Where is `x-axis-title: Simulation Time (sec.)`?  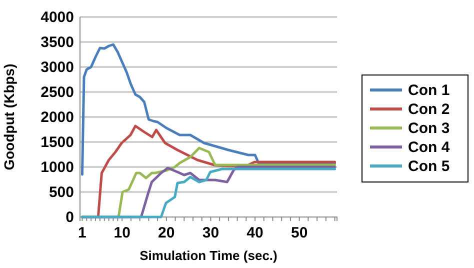 x-axis-title: Simulation Time (sec.) is located at coordinates (209, 255).